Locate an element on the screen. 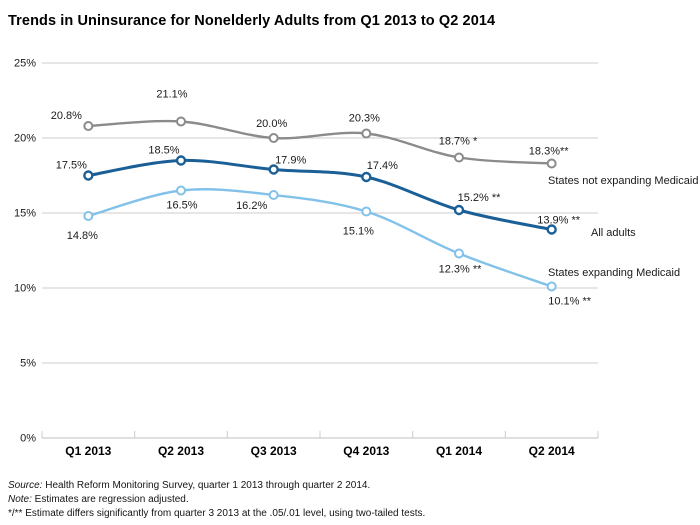 The image size is (700, 525). series-name-label-states-expanding-medicaid: States expanding Medicaid is located at coordinates (614, 273).